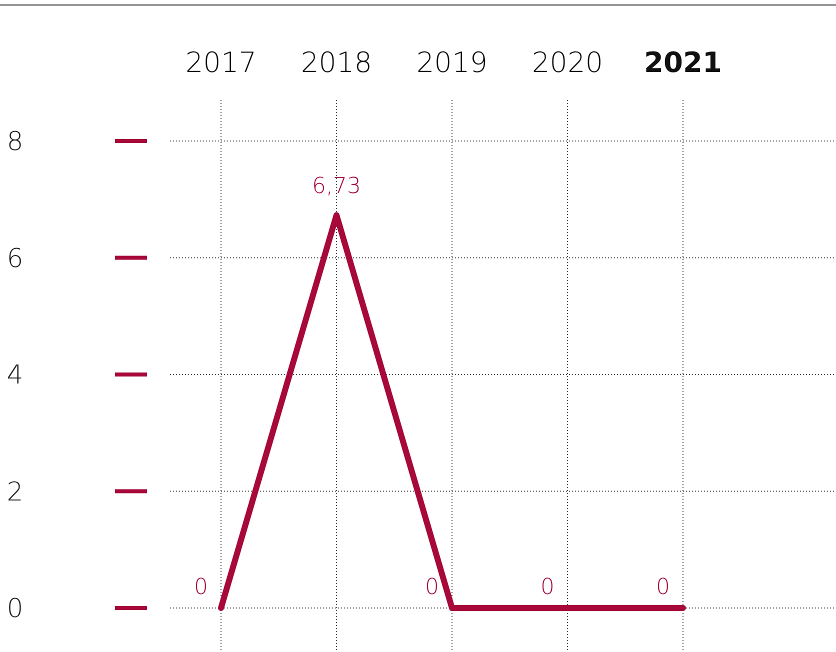  I want to click on x-tick-label: 2021, so click(683, 62).